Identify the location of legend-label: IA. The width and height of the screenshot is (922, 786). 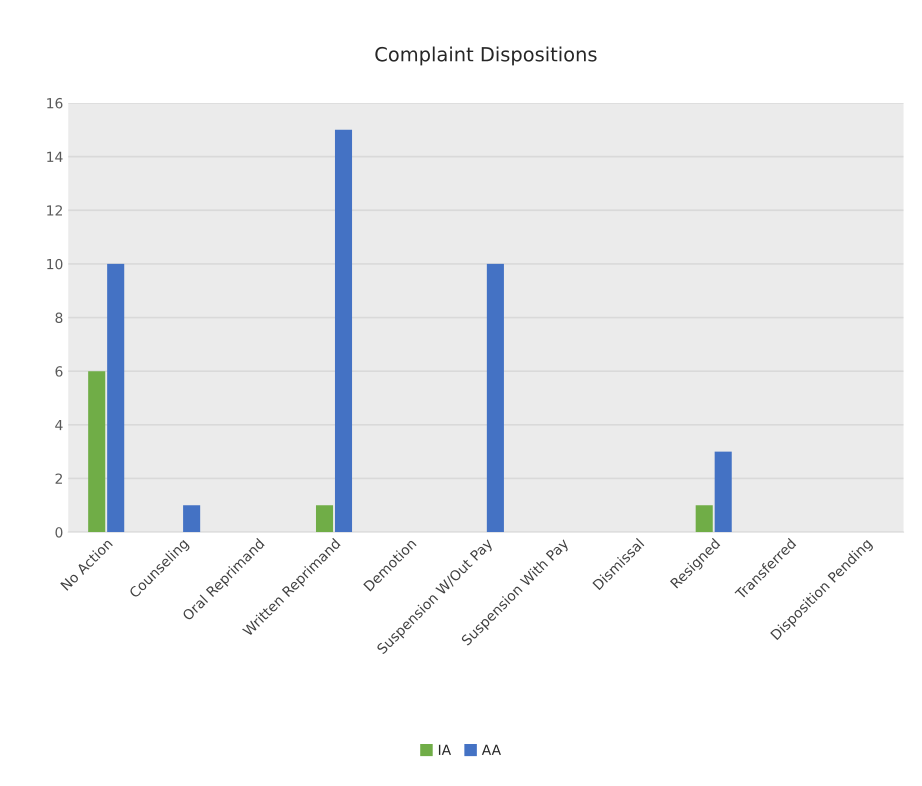
(445, 749).